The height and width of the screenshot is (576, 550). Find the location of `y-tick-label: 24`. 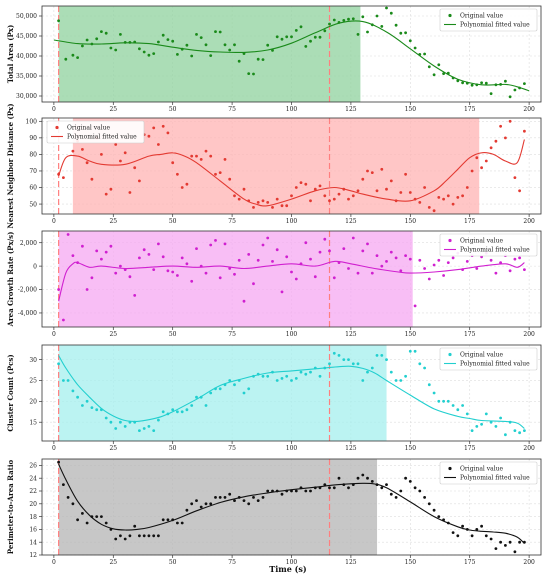

y-tick-label: 24 is located at coordinates (33, 478).